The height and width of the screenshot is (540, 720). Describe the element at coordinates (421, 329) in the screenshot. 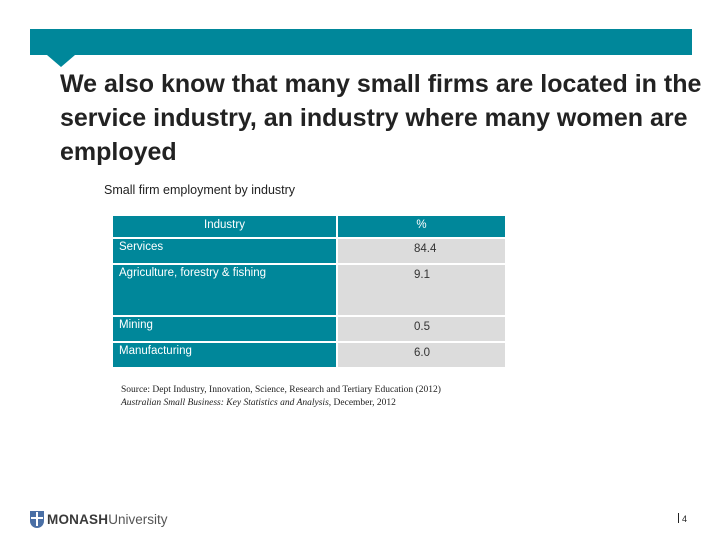

I see `percent-cell: 0.5` at that location.